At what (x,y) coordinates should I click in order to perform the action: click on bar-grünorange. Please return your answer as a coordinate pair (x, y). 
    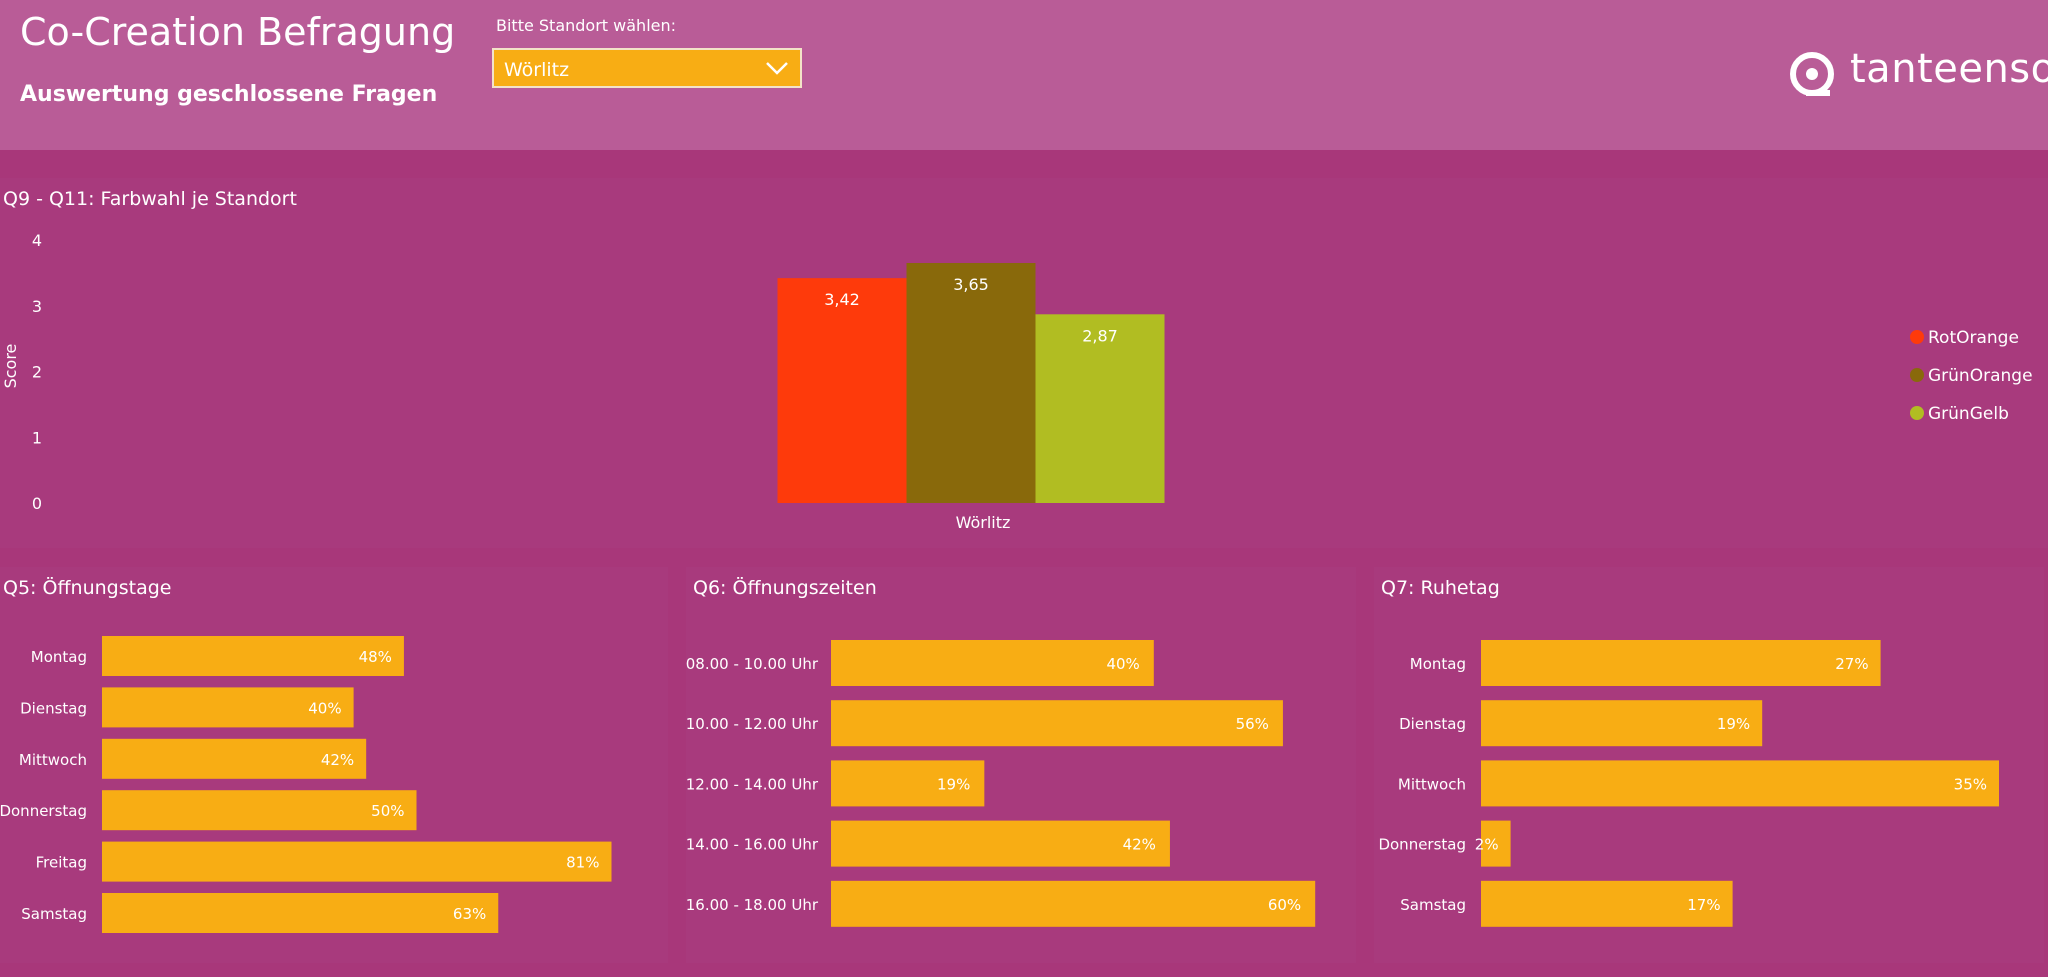
    Looking at the image, I should click on (971, 383).